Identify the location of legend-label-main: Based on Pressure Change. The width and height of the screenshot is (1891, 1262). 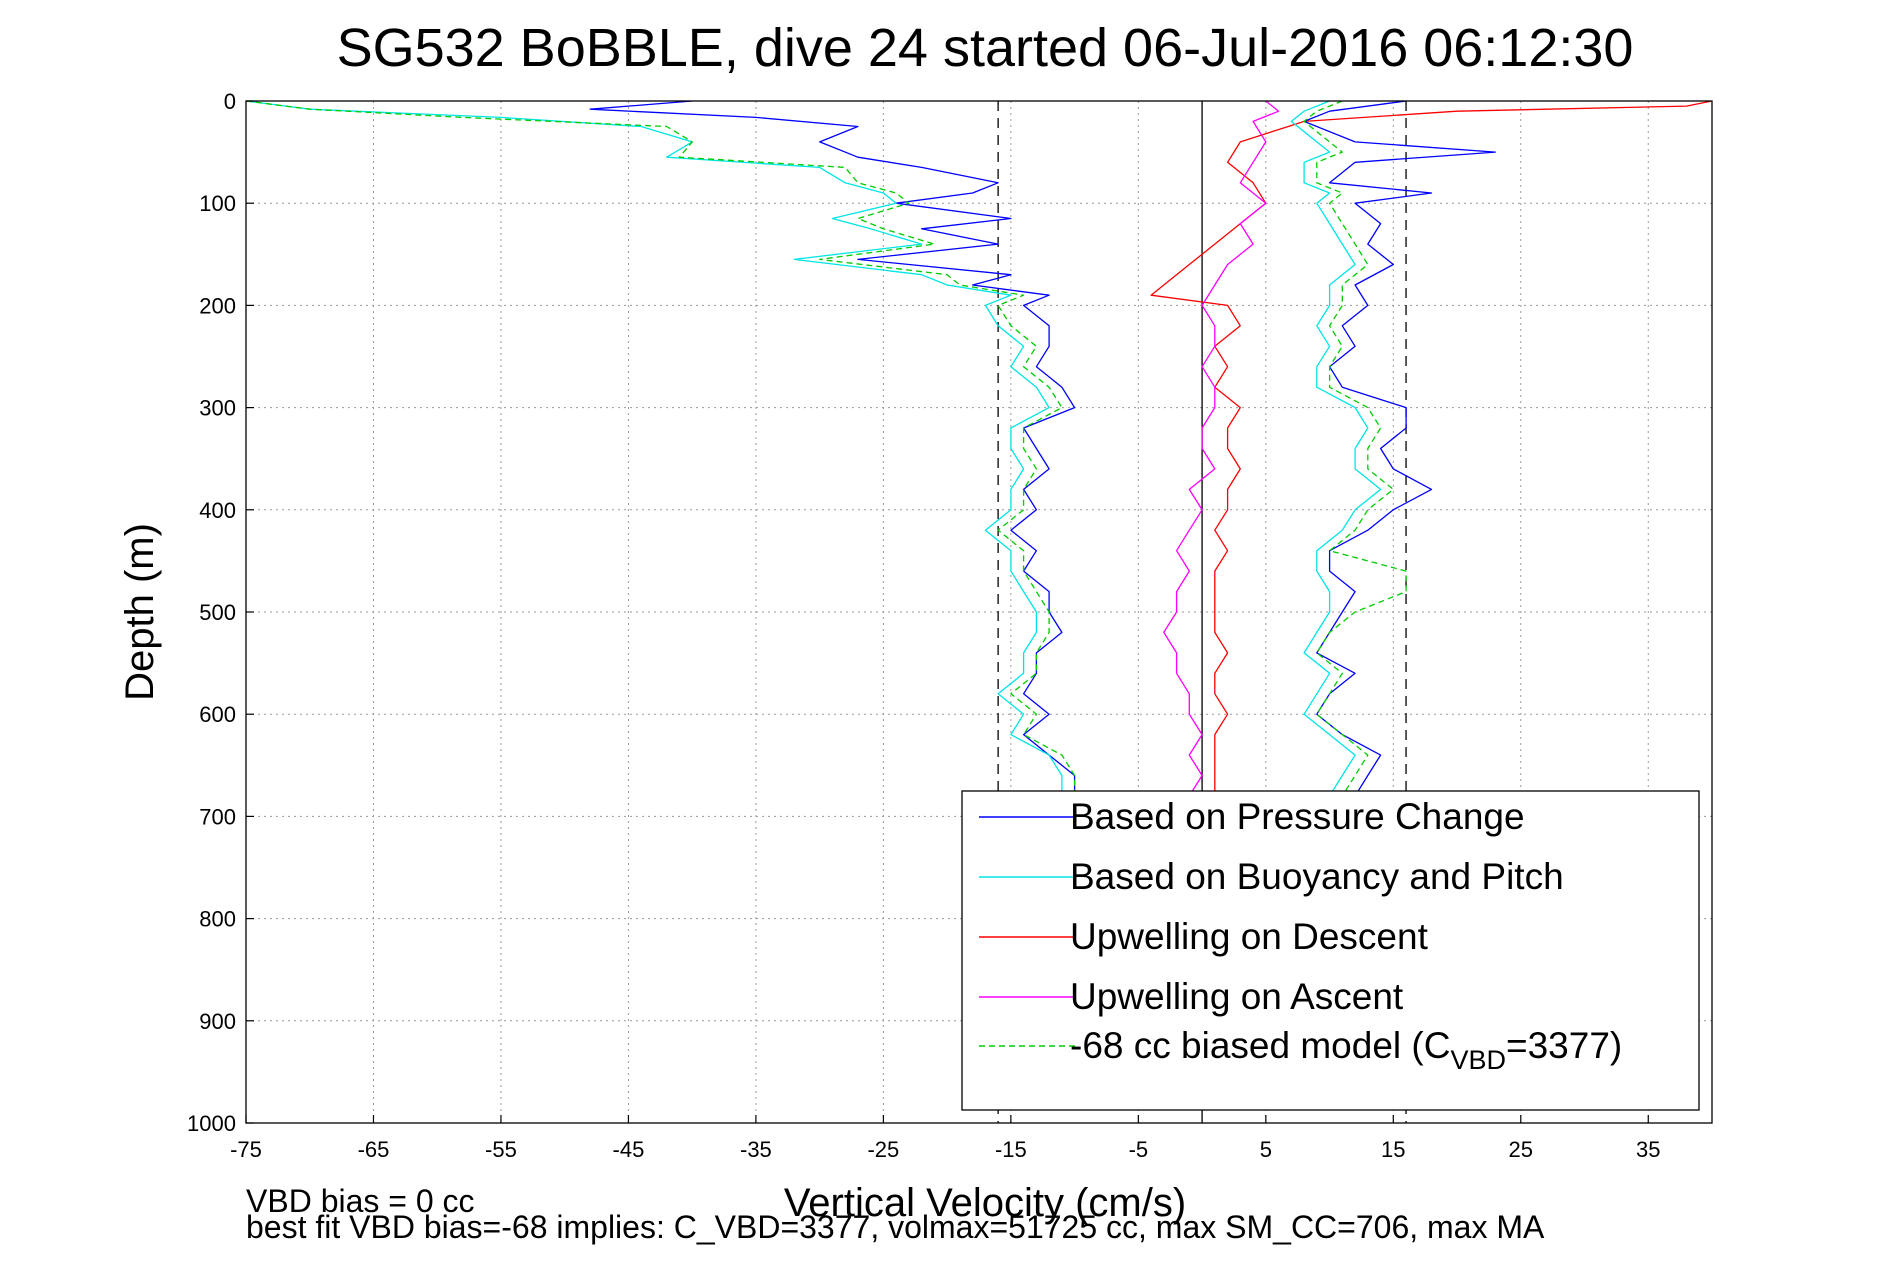
(1297, 816).